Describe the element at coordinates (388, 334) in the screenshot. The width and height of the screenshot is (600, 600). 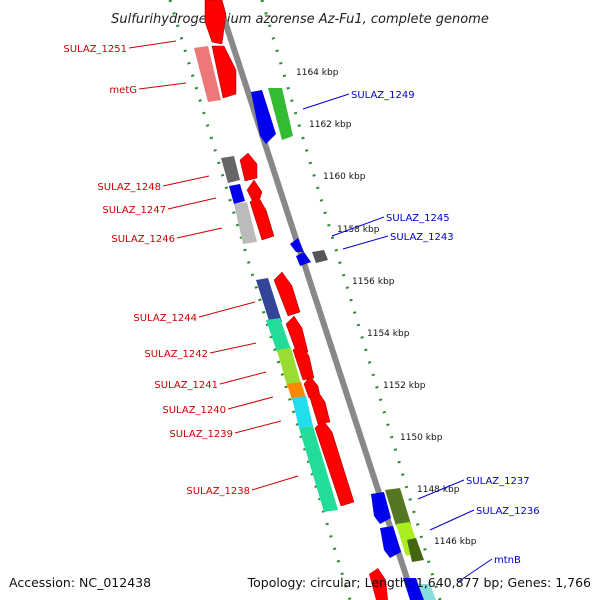
I see `scale-tick-label: 1154 kbp` at that location.